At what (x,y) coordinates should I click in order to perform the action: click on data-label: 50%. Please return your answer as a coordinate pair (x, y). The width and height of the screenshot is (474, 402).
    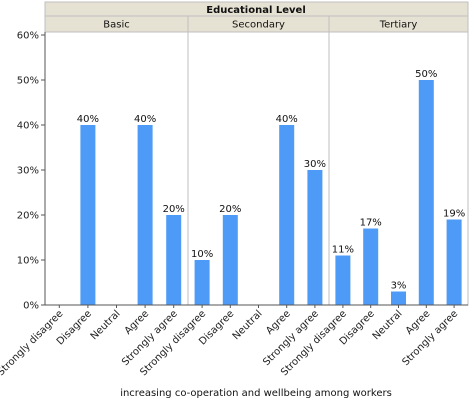
    Looking at the image, I should click on (426, 74).